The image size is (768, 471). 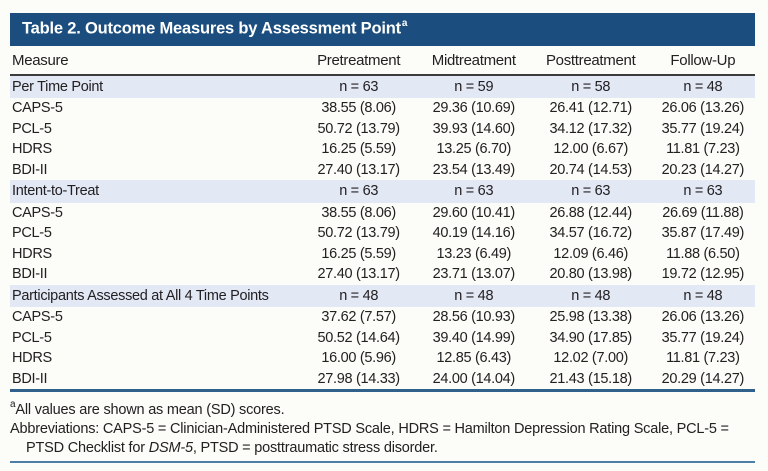 I want to click on value-cell: 26.06 (13.26), so click(x=703, y=317).